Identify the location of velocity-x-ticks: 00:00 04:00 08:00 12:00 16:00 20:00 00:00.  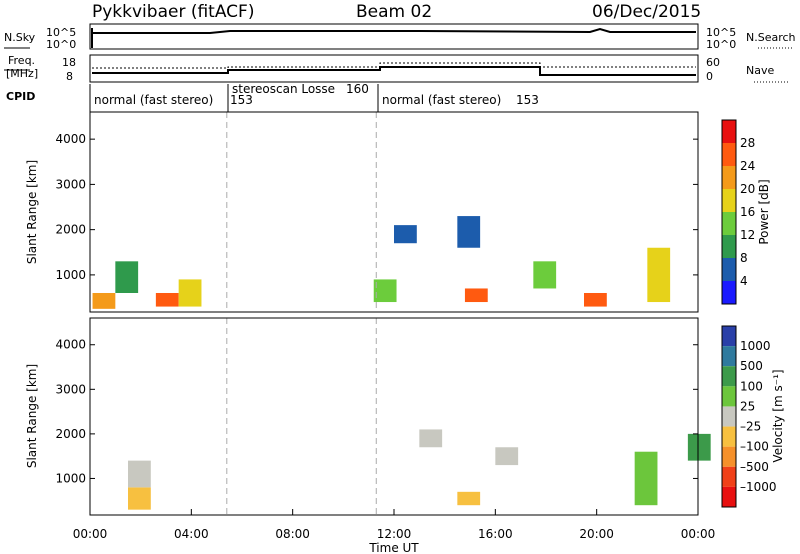
(394, 525).